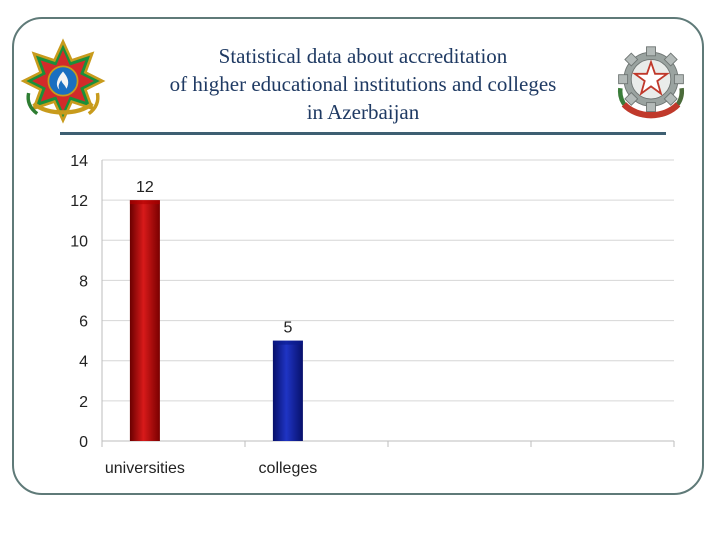 The width and height of the screenshot is (720, 540). I want to click on bar-colleges, so click(287, 390).